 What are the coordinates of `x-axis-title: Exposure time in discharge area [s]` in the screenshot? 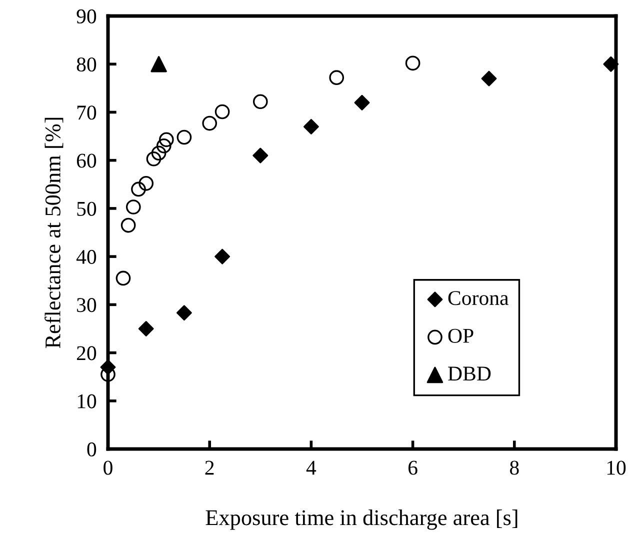 It's located at (362, 520).